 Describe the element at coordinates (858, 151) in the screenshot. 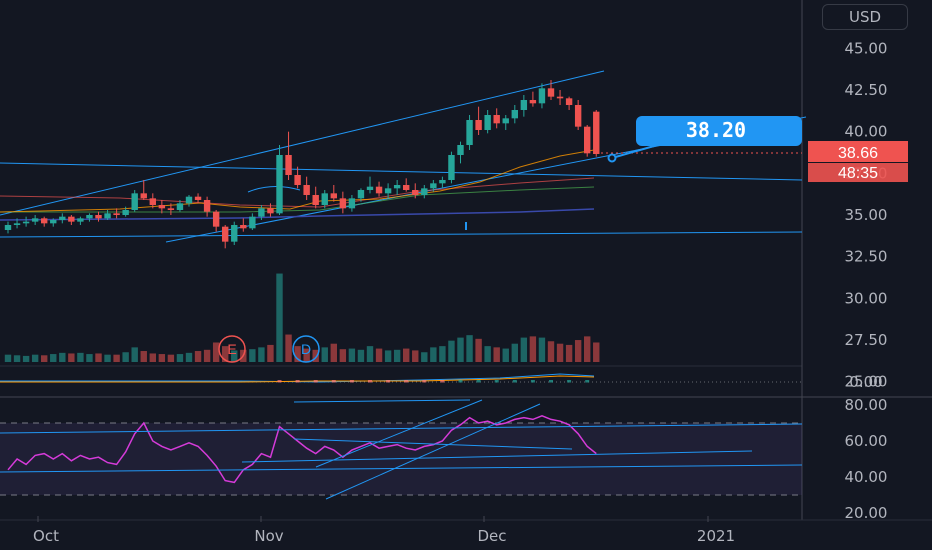

I see `last-price-badge` at that location.